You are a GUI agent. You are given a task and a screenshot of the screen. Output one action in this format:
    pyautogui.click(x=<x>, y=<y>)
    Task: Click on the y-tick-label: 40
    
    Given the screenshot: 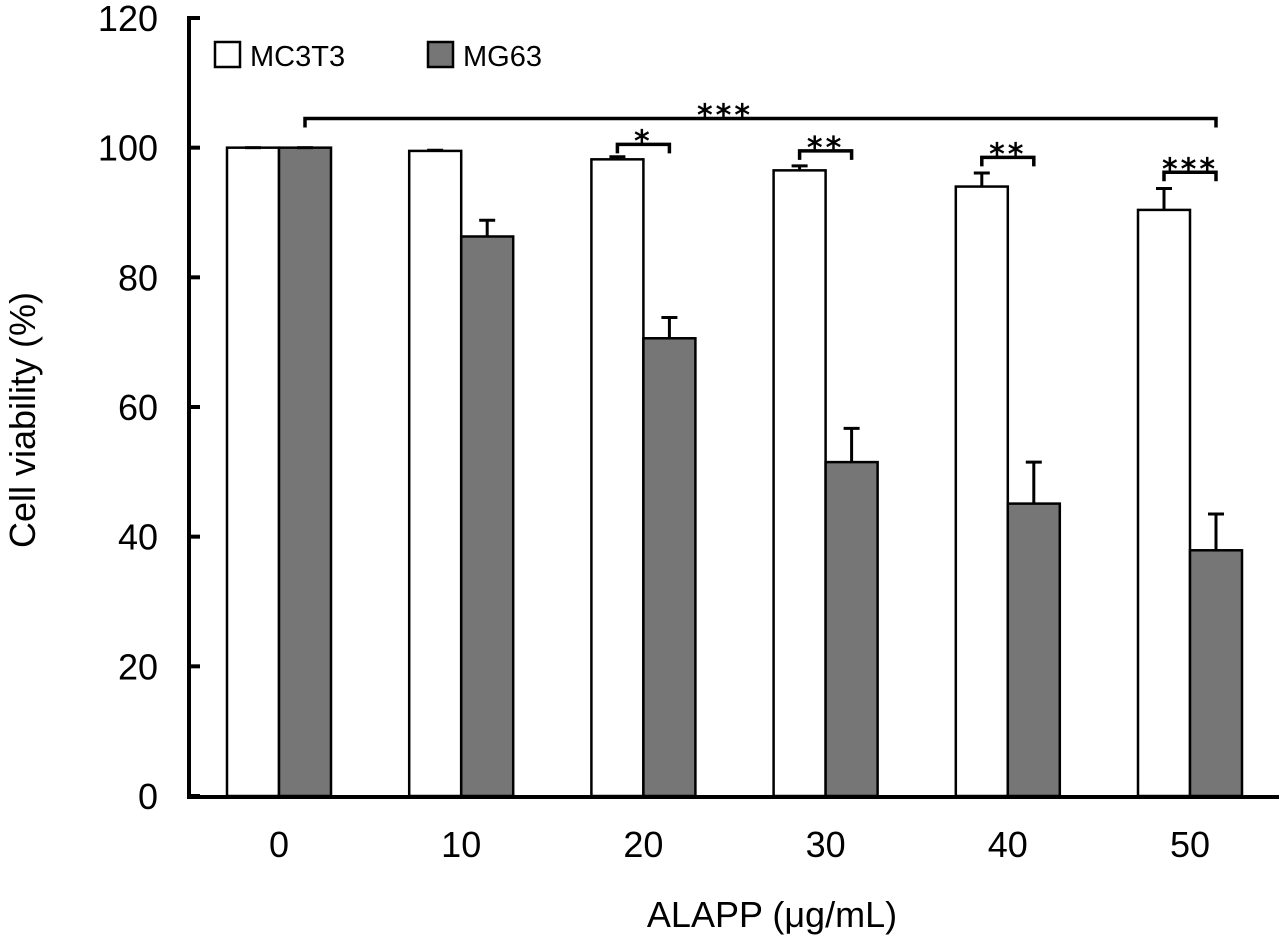 What is the action you would take?
    pyautogui.click(x=138, y=537)
    